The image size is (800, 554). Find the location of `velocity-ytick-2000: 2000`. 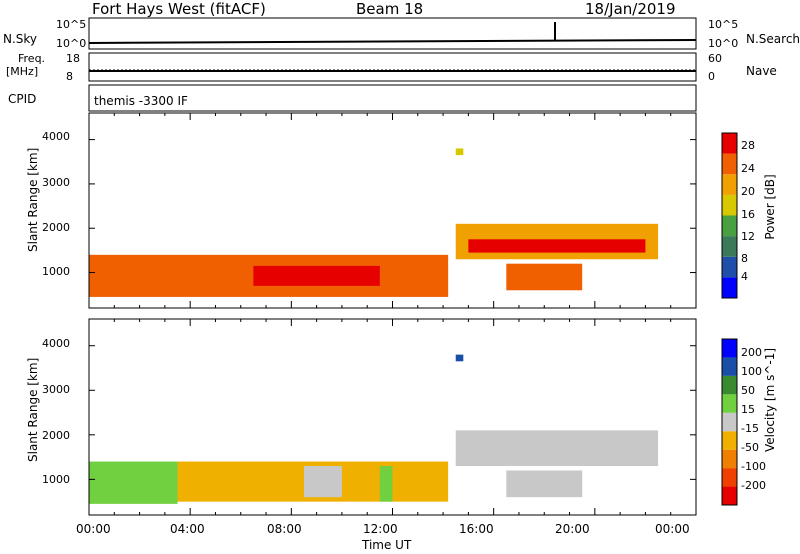

velocity-ytick-2000: 2000 is located at coordinates (56, 435).